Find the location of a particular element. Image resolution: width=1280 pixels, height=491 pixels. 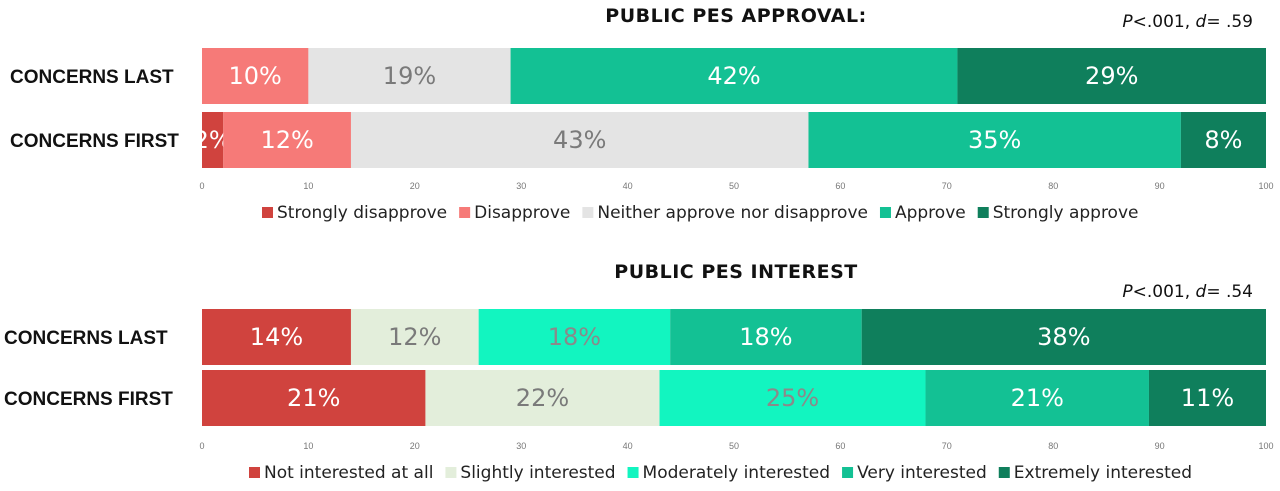

legend-label-very-interested: Very interested is located at coordinates (922, 473).